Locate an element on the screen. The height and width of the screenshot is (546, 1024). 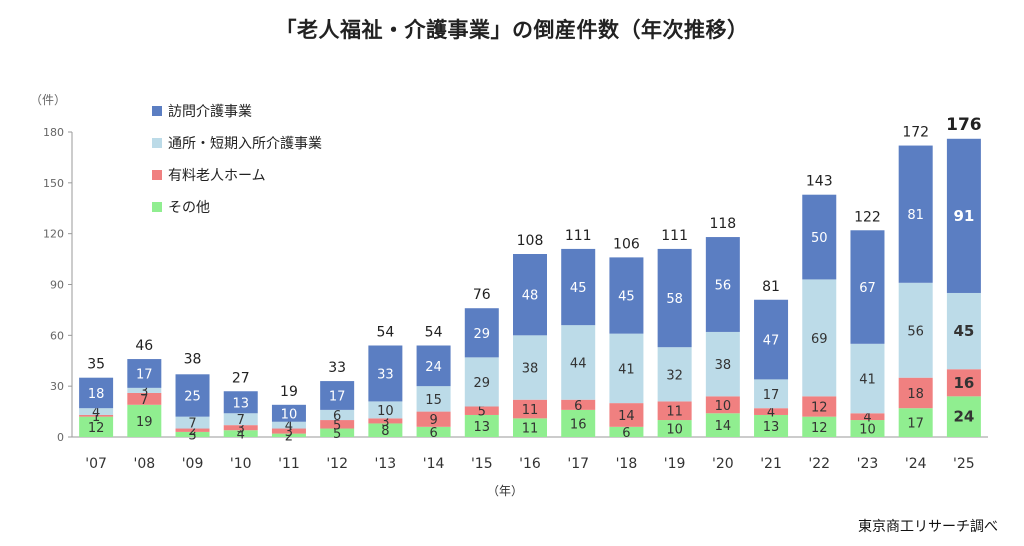
data-label: 15 is located at coordinates (433, 400).